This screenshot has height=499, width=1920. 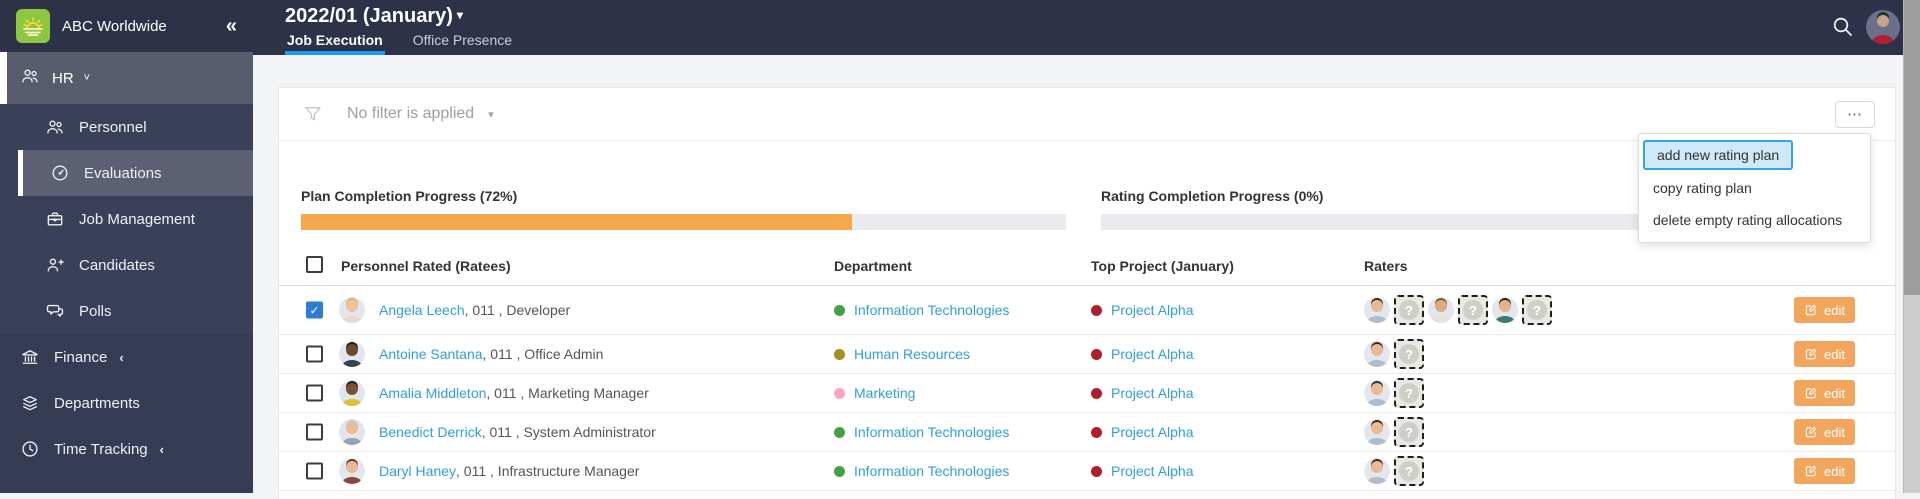 I want to click on gauge-icon, so click(x=60, y=173).